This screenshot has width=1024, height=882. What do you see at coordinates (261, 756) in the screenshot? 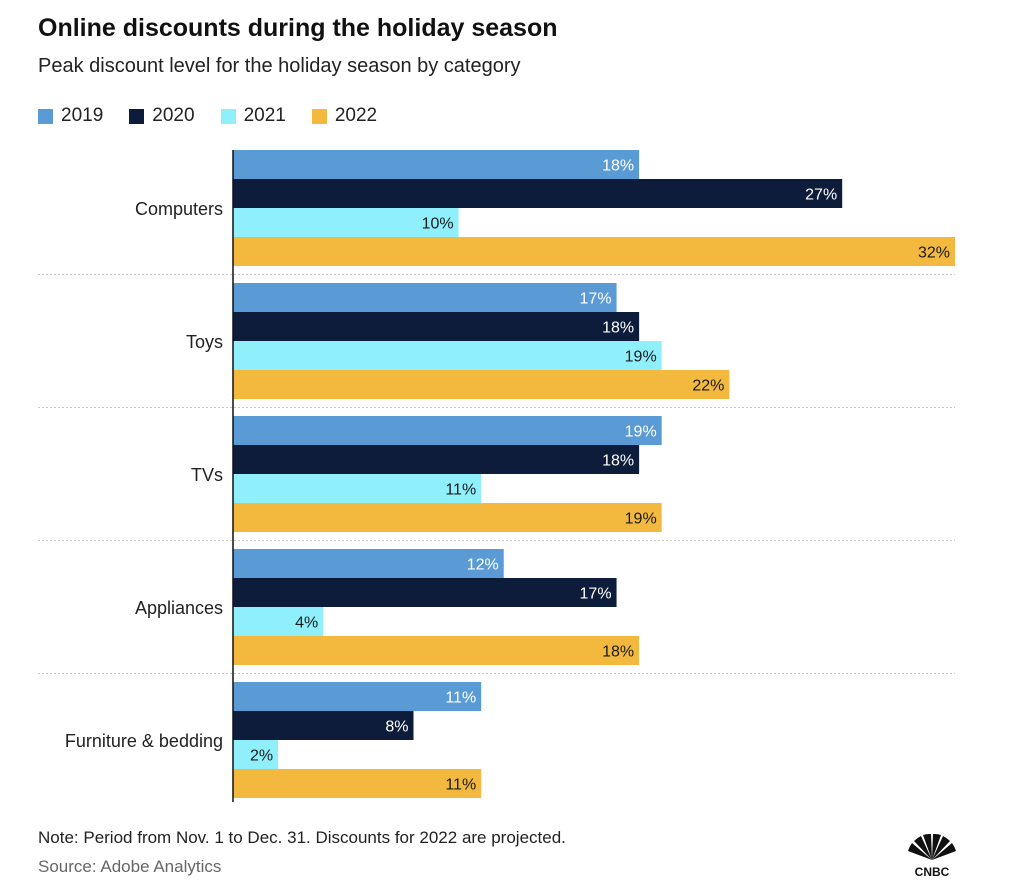
I see `data-label: 2%` at bounding box center [261, 756].